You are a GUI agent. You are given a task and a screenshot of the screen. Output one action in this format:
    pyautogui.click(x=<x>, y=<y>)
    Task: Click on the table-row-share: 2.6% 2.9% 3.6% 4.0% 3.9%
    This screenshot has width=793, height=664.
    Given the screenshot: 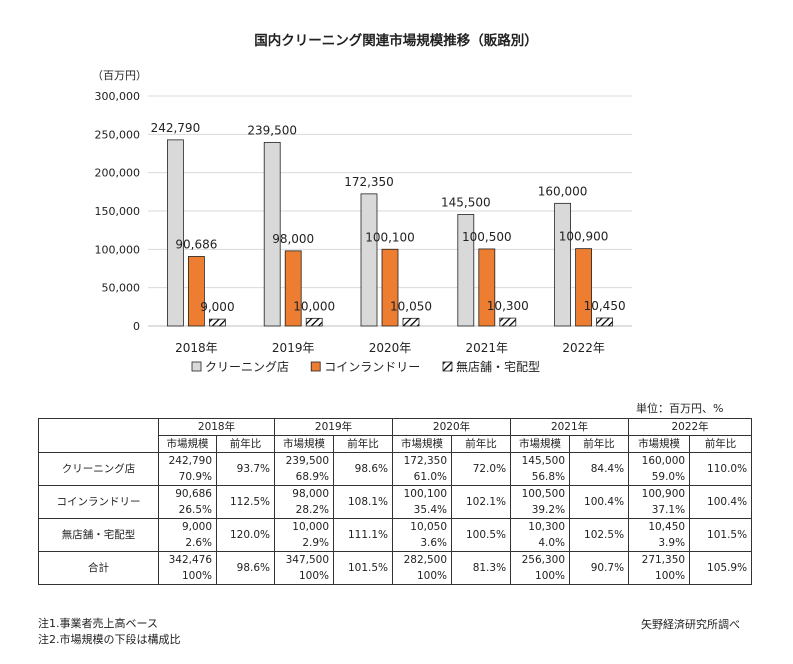 What is the action you would take?
    pyautogui.click(x=395, y=543)
    